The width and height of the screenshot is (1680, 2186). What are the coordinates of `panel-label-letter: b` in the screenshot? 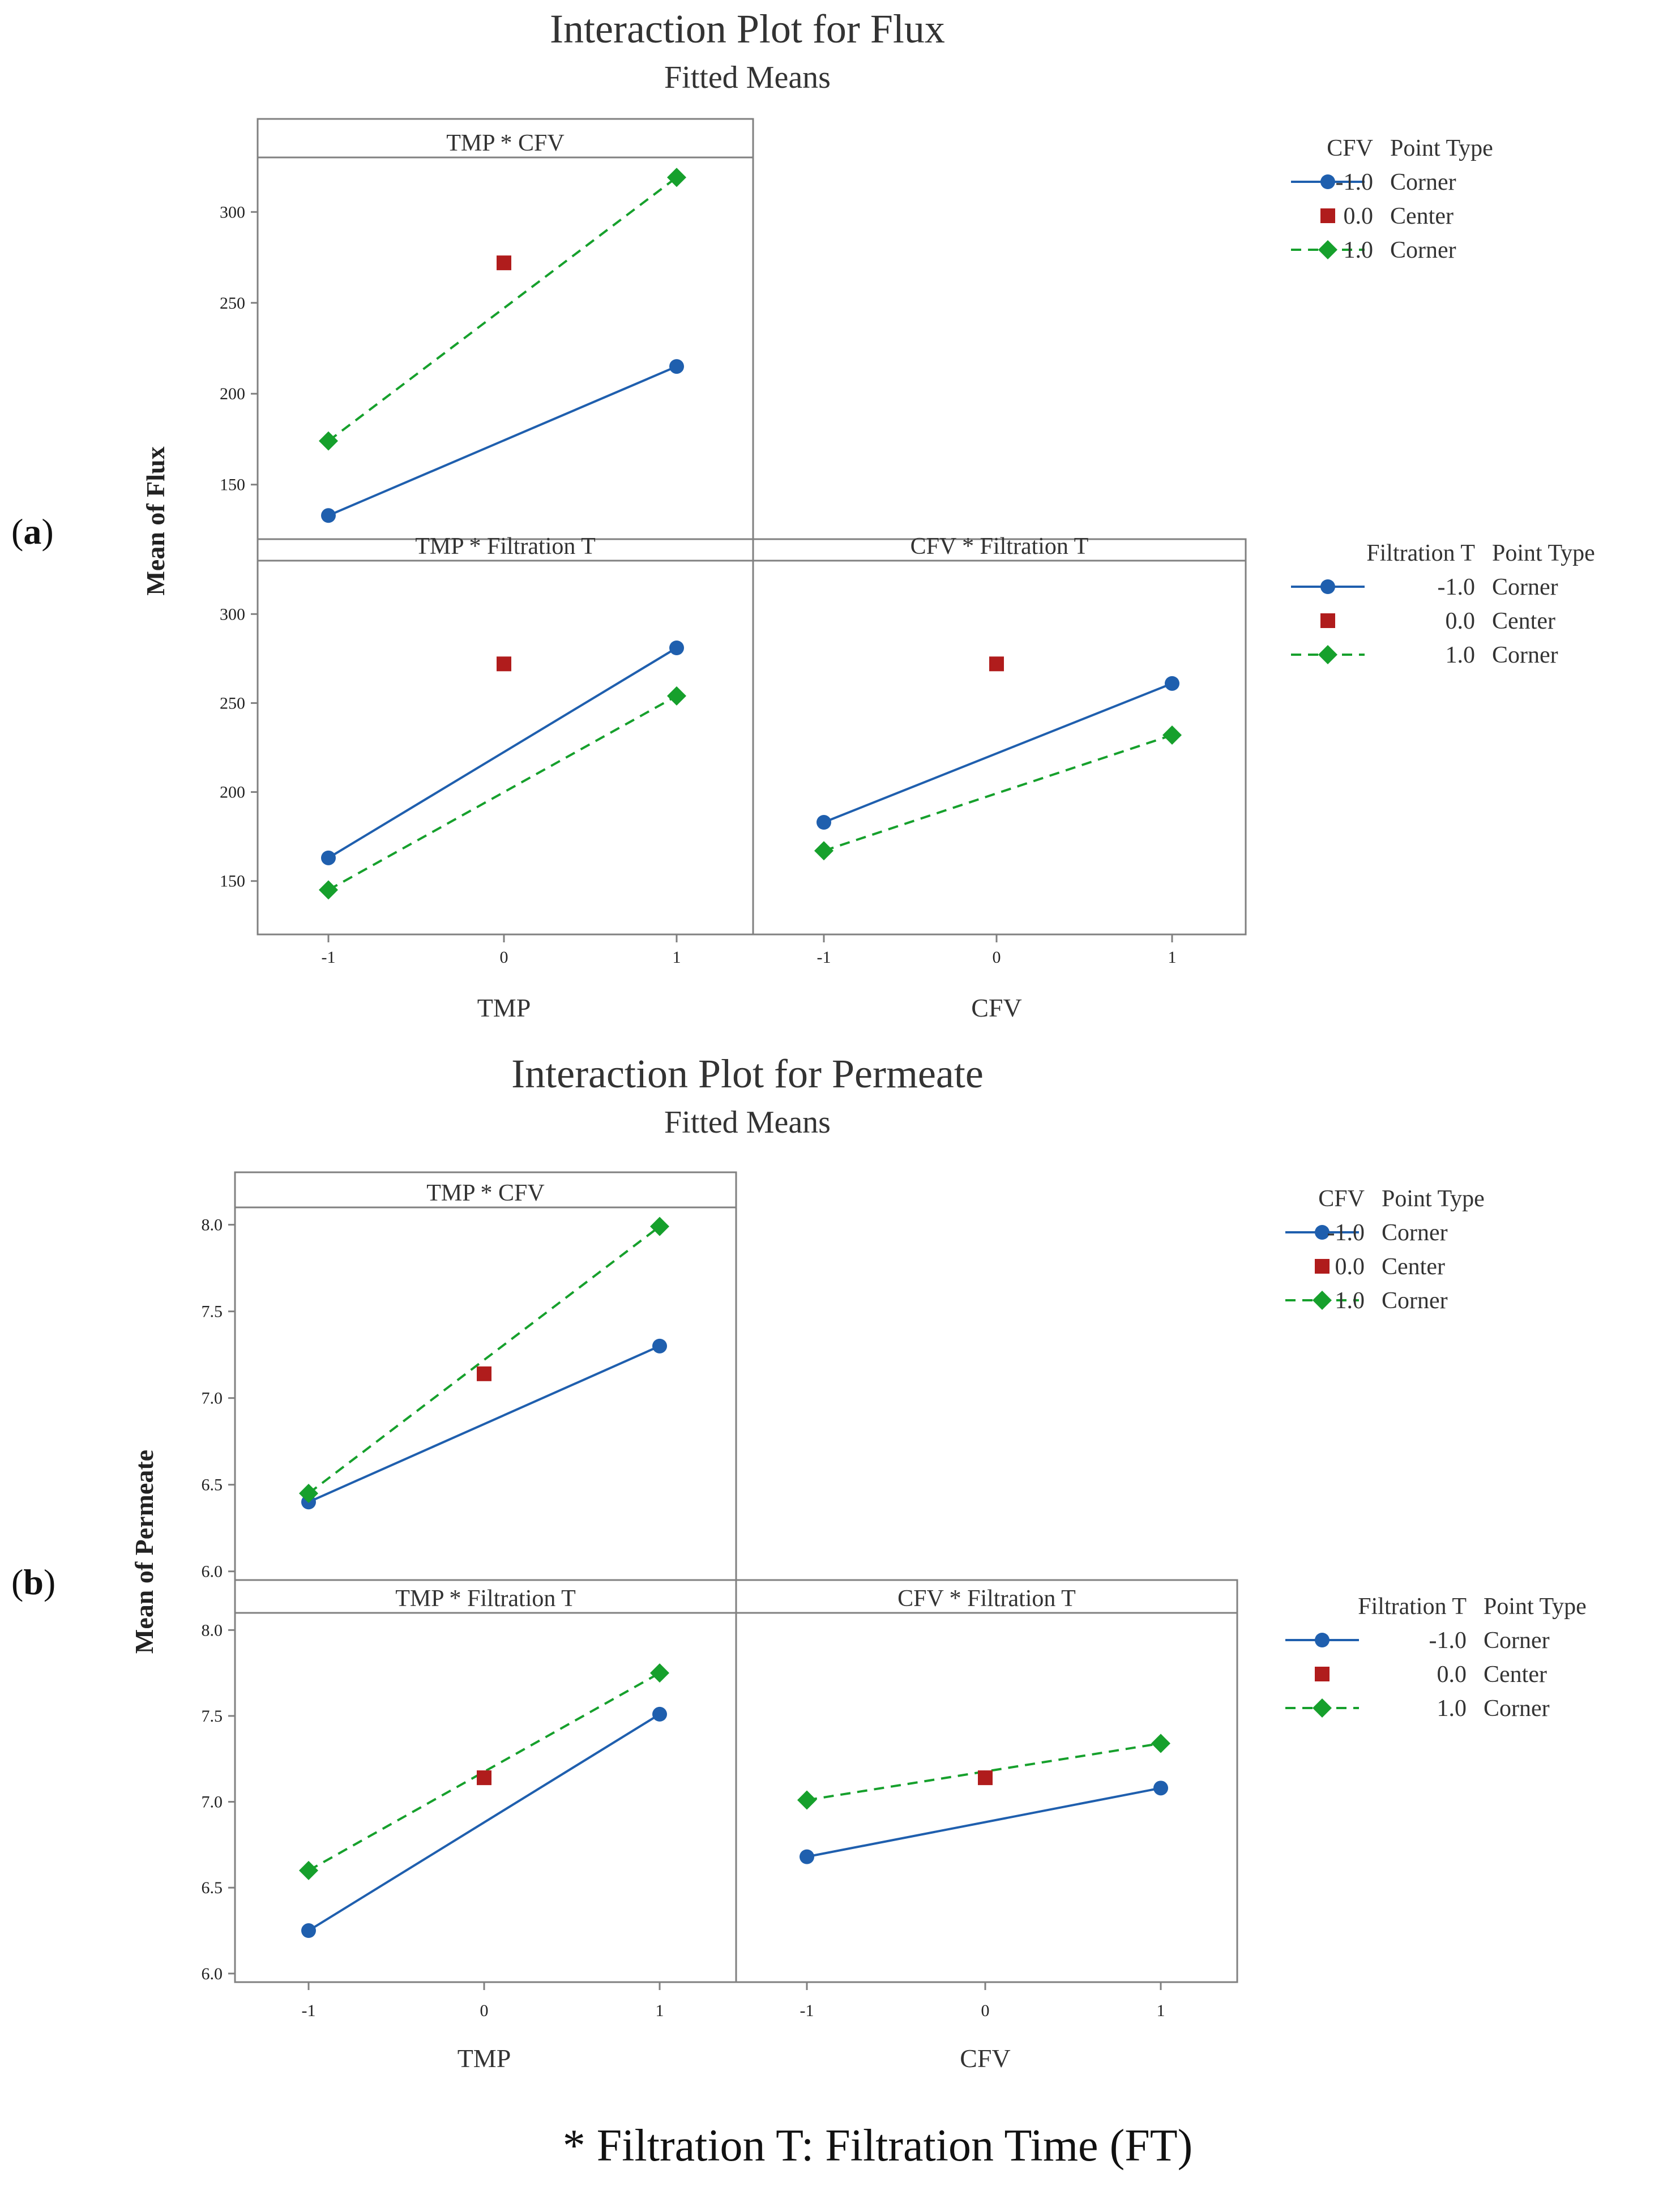 It's located at (33, 1582).